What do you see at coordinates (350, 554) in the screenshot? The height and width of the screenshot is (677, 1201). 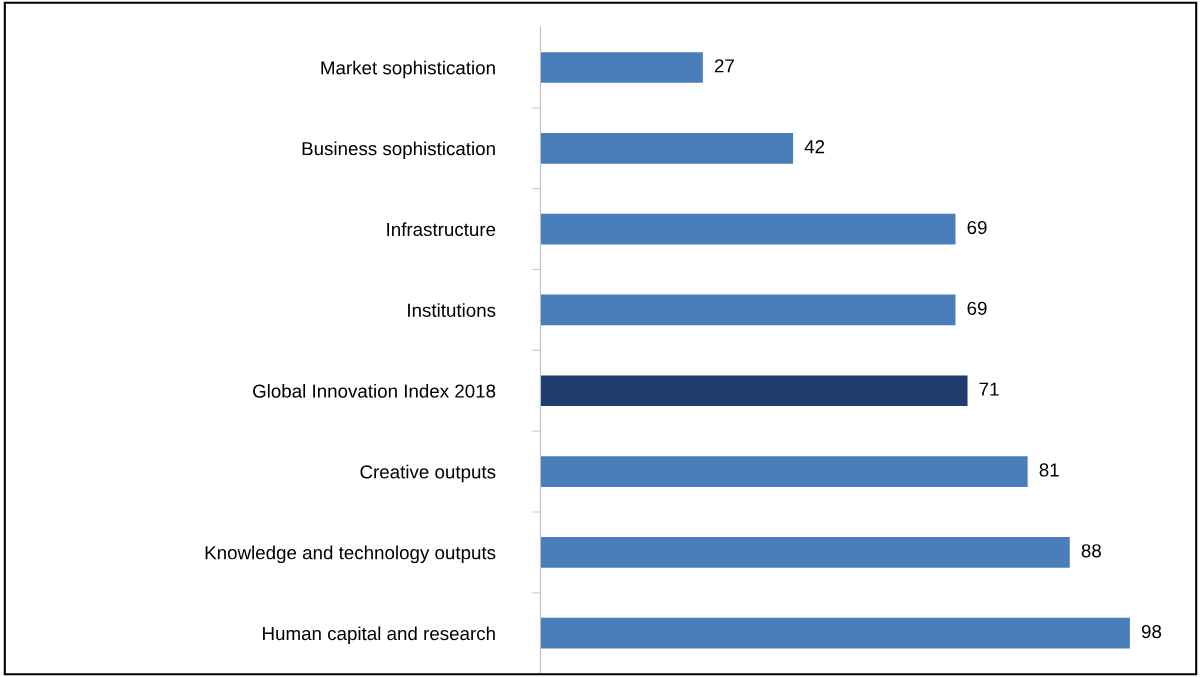 I see `y-tick-label: Knowledge and technology outputs` at bounding box center [350, 554].